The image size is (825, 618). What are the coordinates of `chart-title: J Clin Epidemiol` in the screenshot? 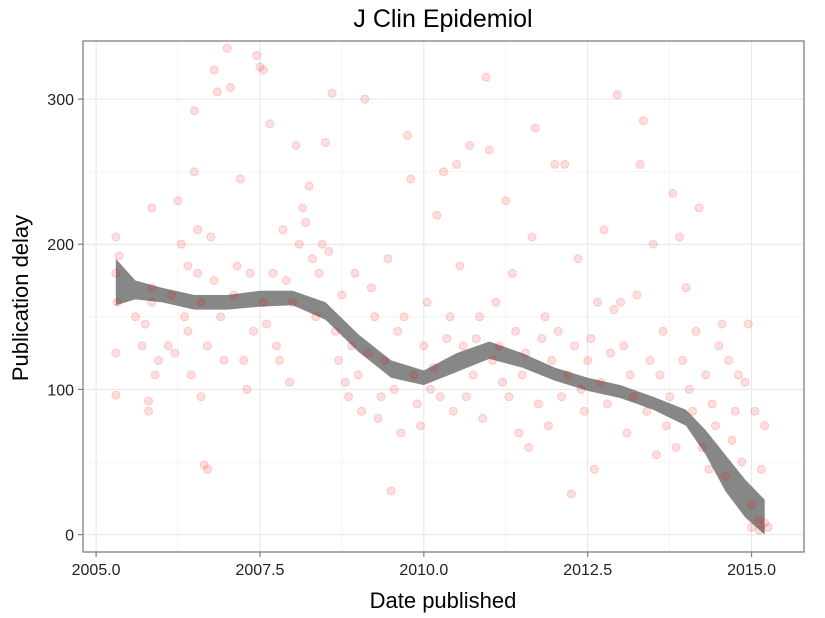 It's located at (442, 19).